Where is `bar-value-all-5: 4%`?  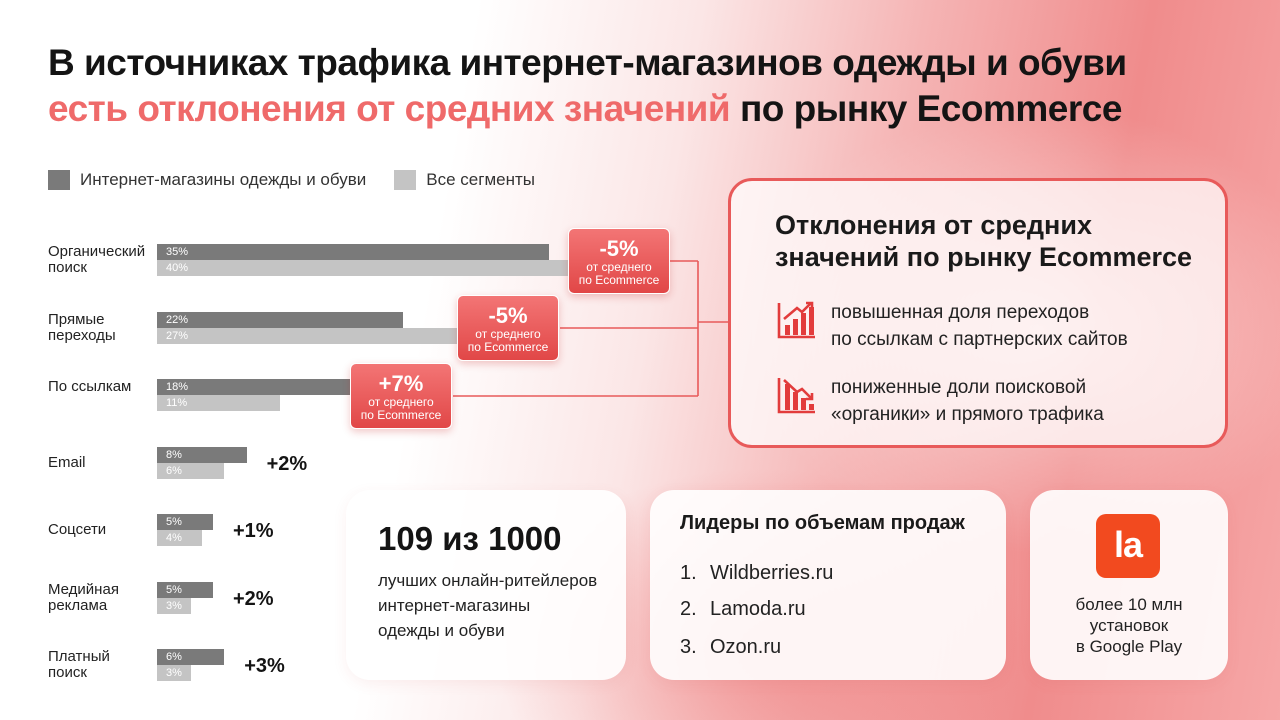 bar-value-all-5: 4% is located at coordinates (174, 538).